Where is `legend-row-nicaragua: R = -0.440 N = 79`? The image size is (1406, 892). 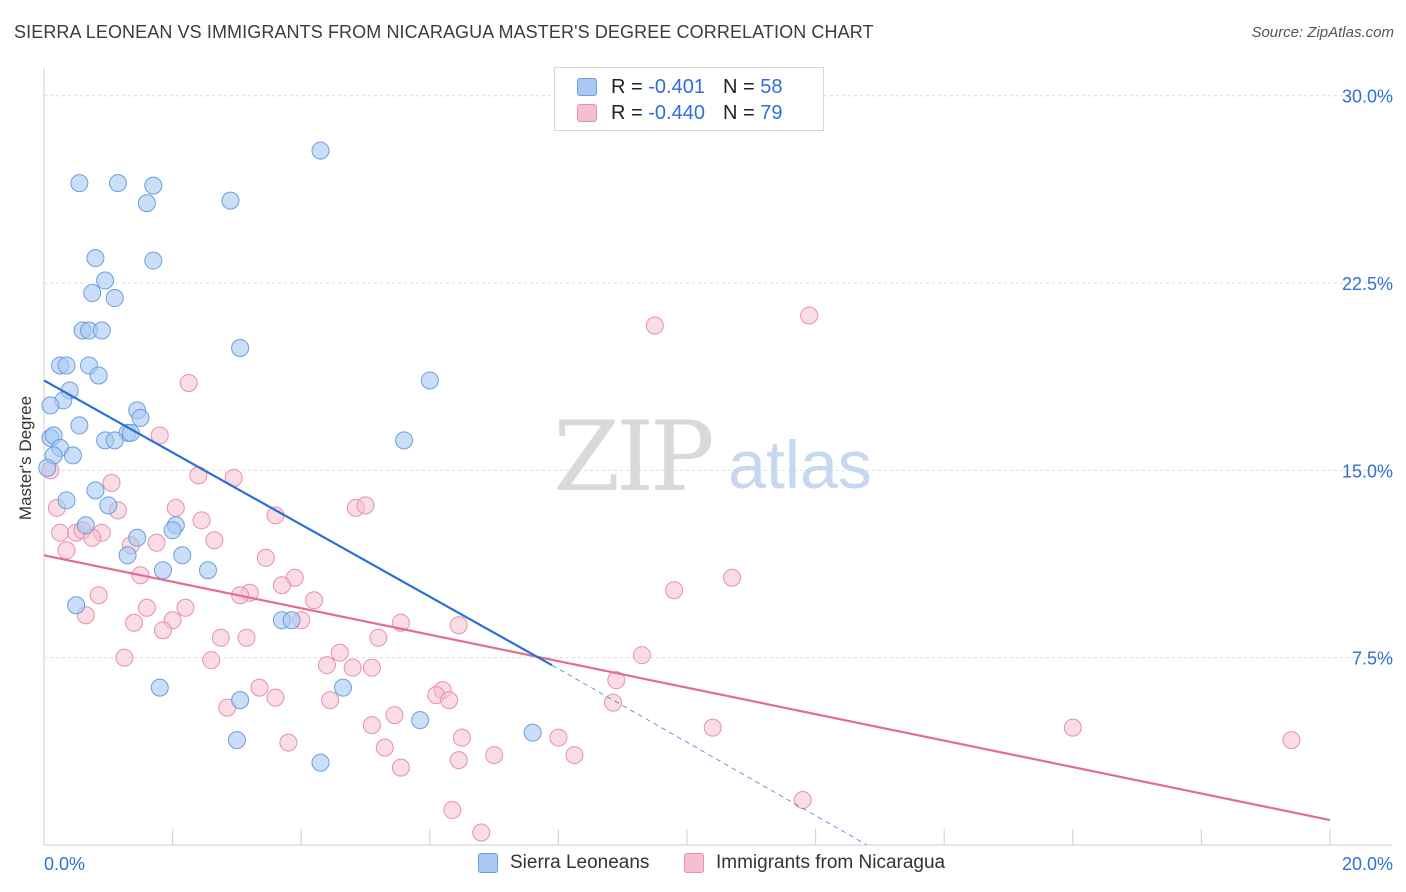 legend-row-nicaragua: R = -0.440 N = 79 is located at coordinates (679, 113).